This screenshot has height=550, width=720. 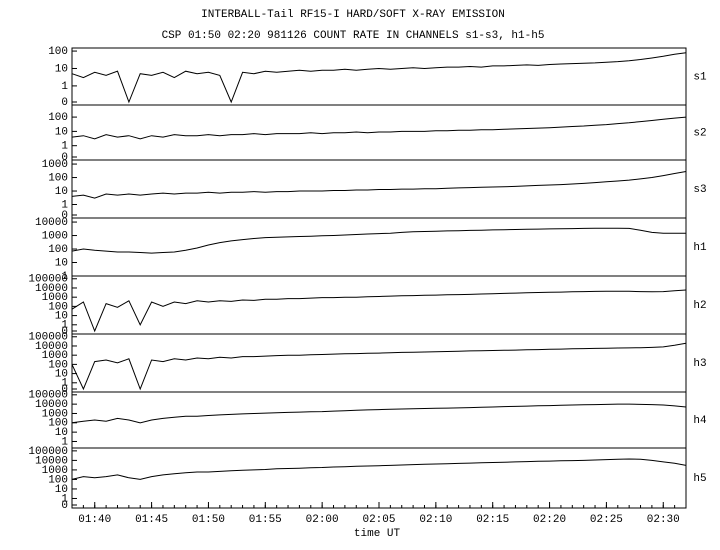 I want to click on x-tick-label: 01:55, so click(x=265, y=520).